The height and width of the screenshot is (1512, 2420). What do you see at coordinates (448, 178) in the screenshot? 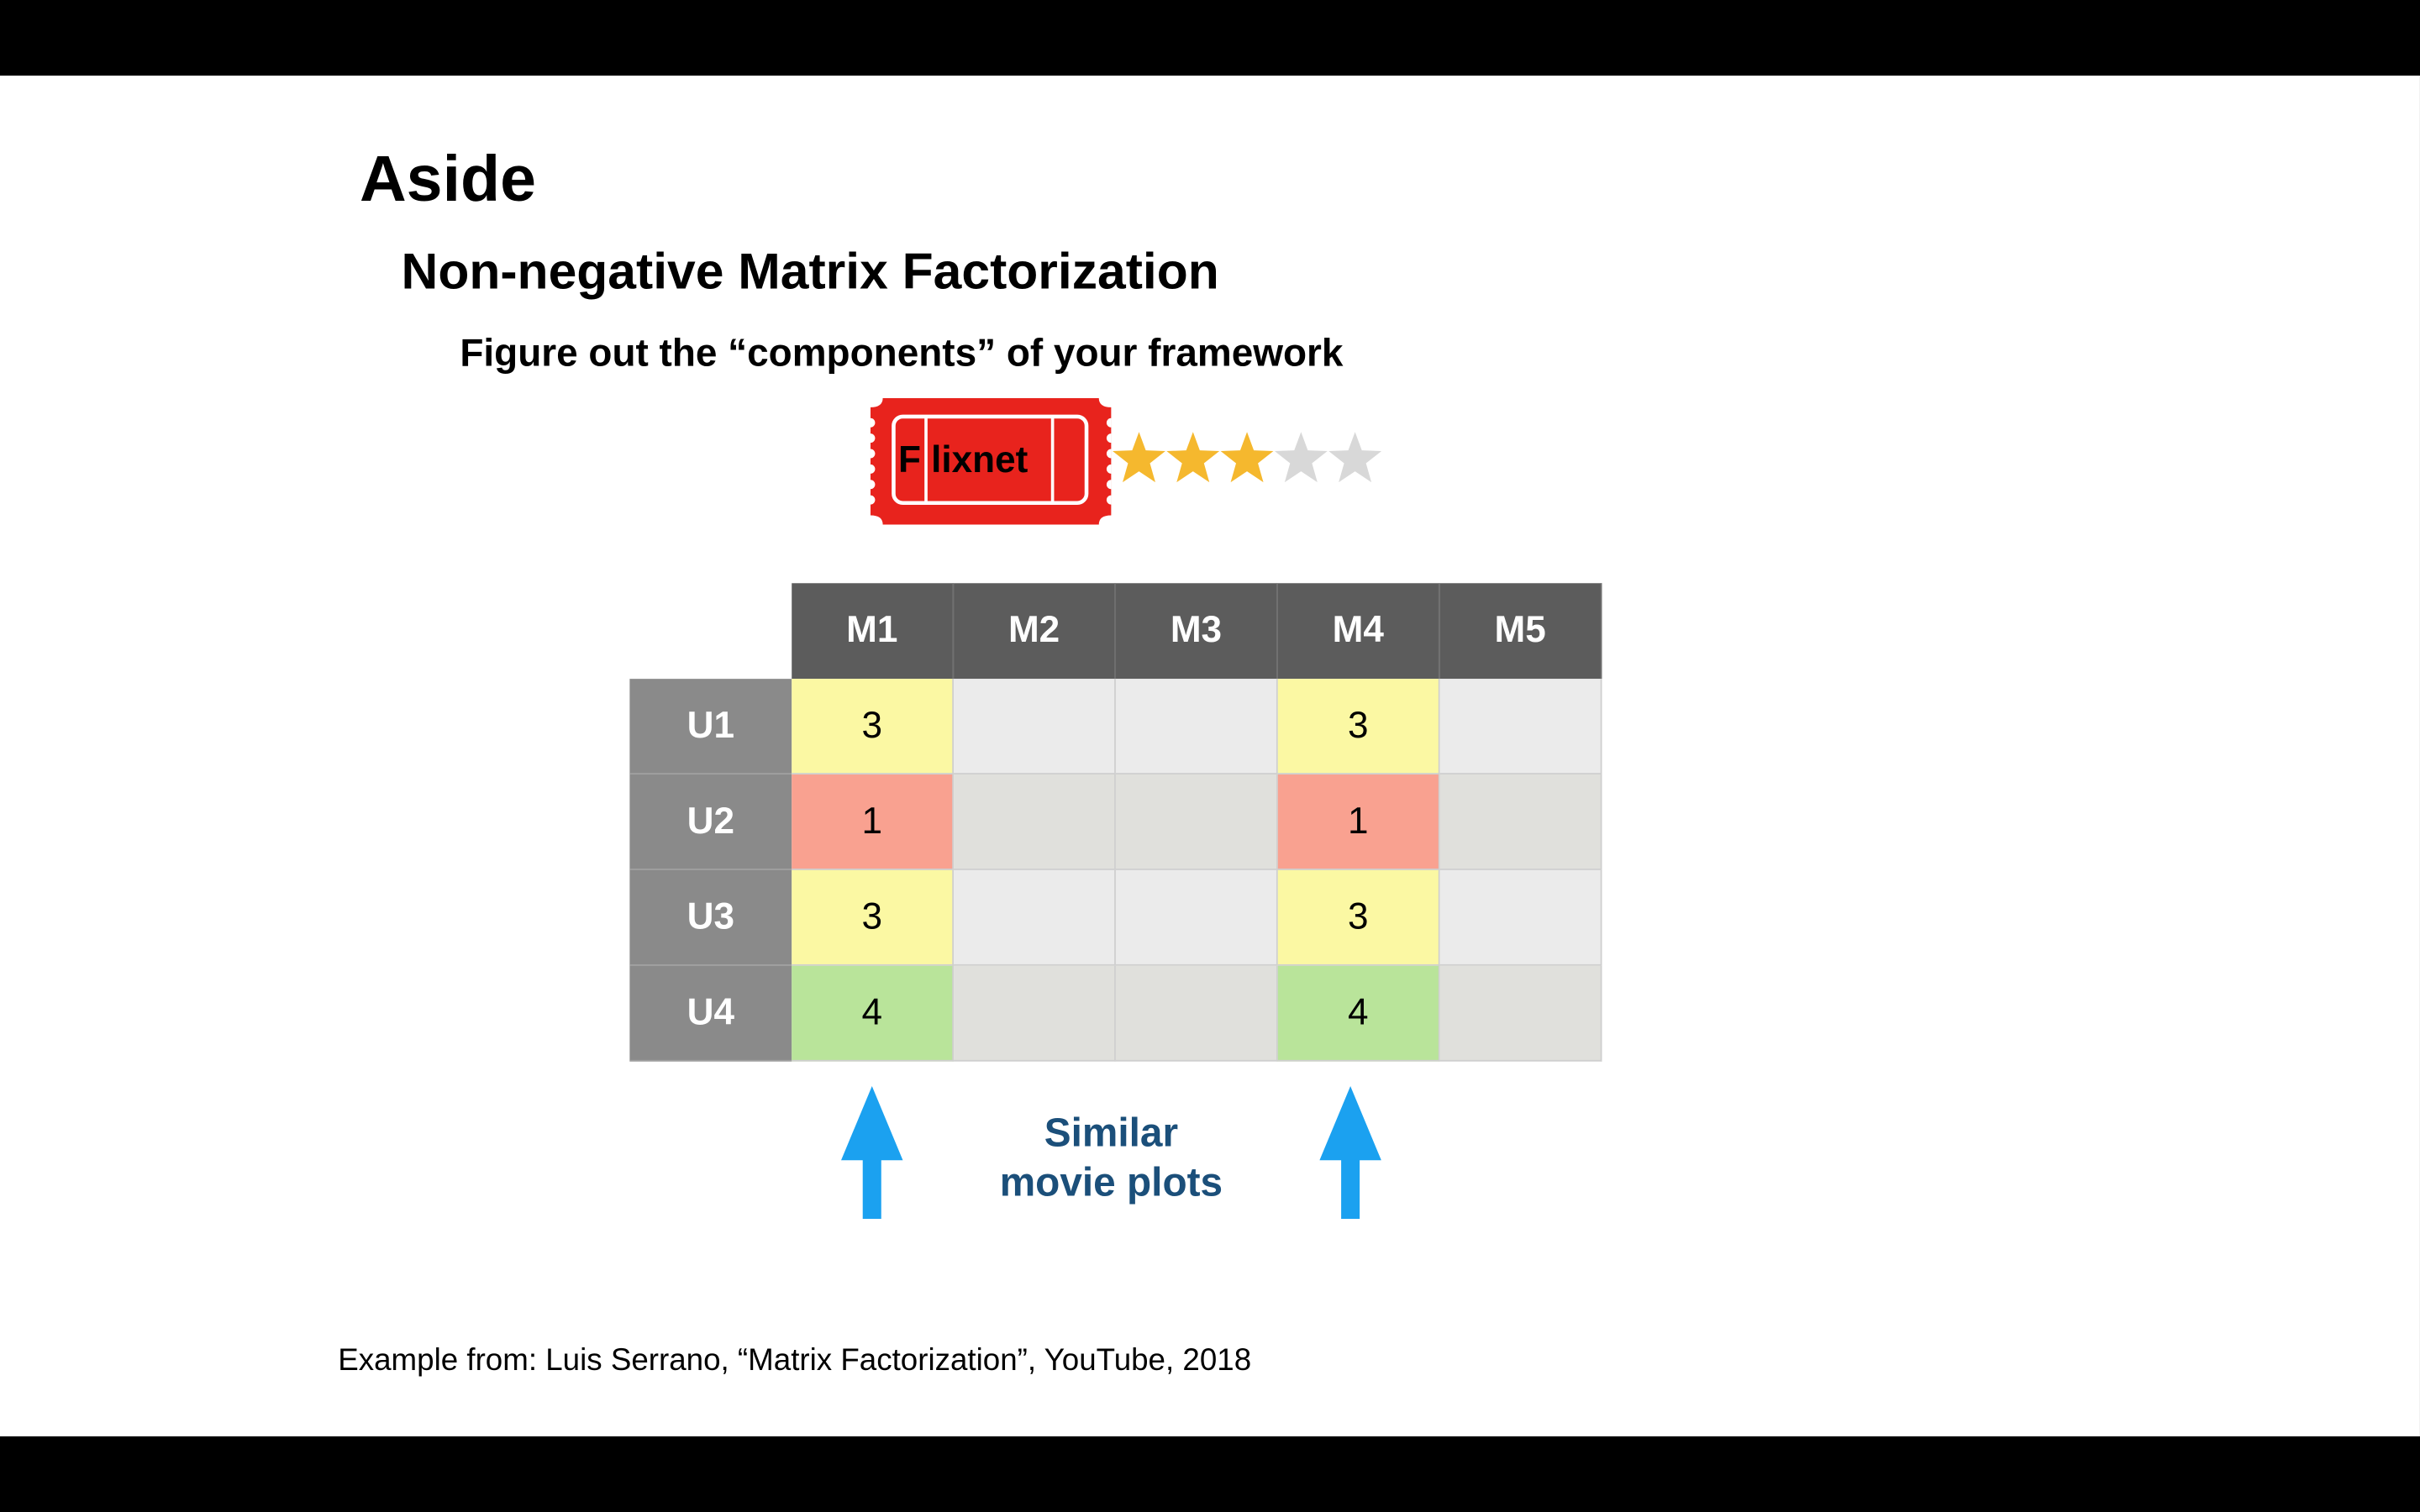
I see `slide-title: Aside` at bounding box center [448, 178].